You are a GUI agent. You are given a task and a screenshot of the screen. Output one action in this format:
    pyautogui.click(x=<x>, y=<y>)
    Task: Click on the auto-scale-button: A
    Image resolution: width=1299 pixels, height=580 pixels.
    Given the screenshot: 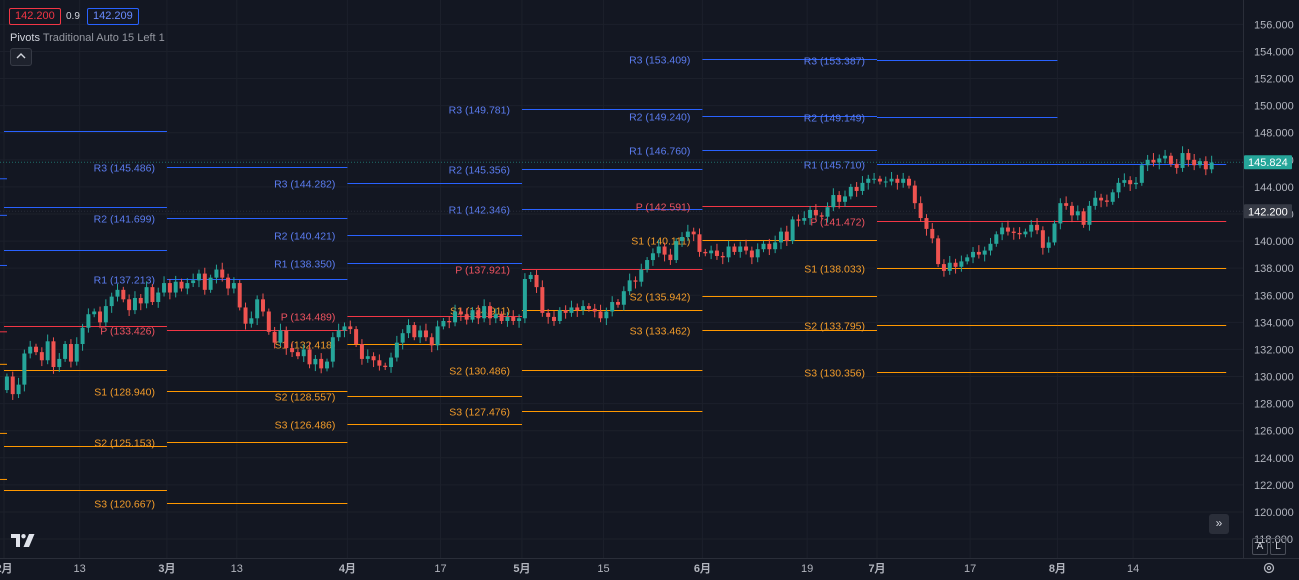 What is the action you would take?
    pyautogui.click(x=1260, y=546)
    